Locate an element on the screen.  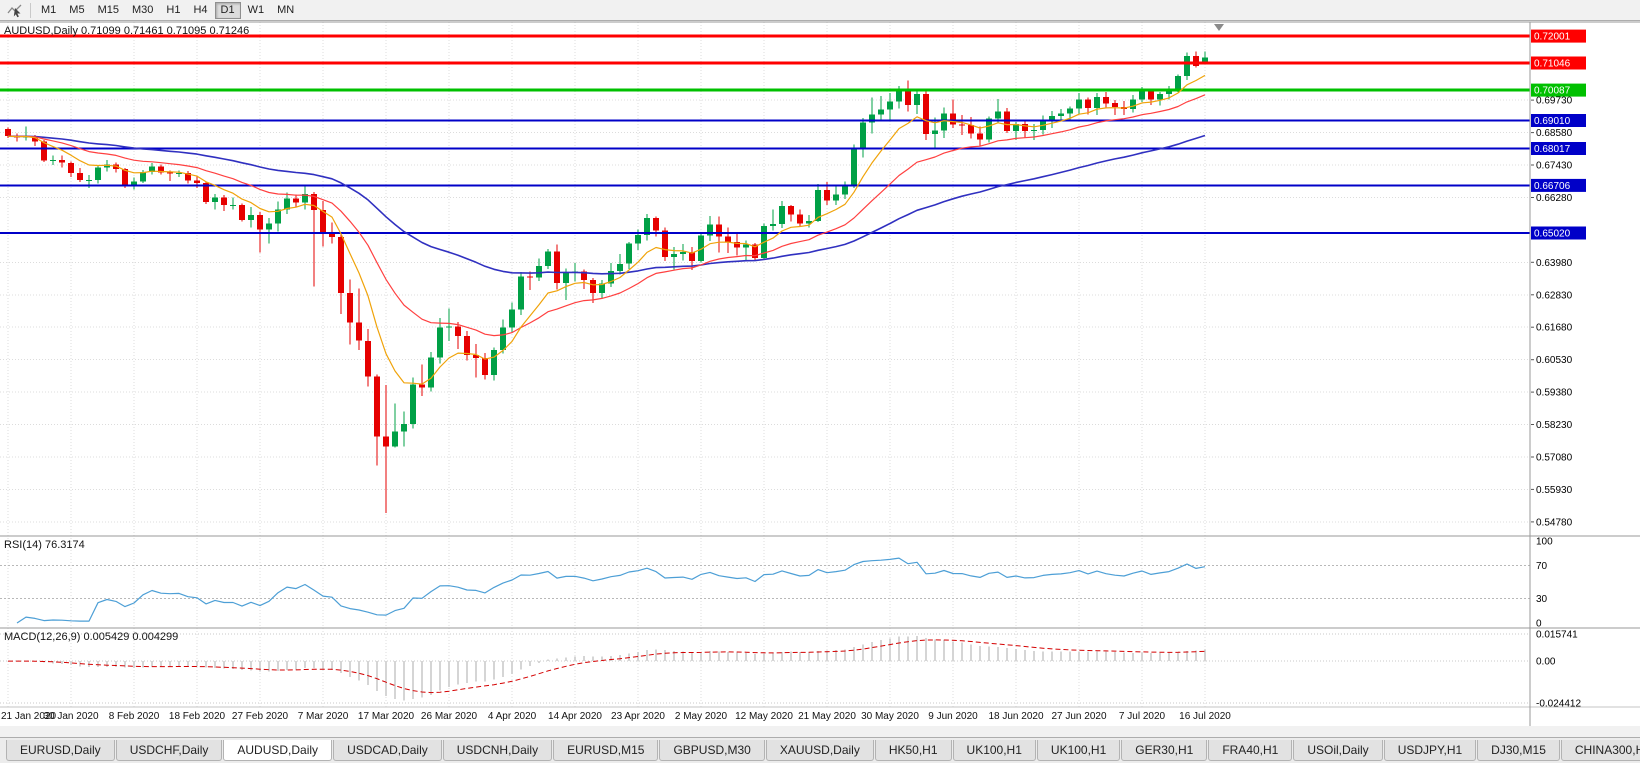
timeframe-button-h1: H1 is located at coordinates (173, 10).